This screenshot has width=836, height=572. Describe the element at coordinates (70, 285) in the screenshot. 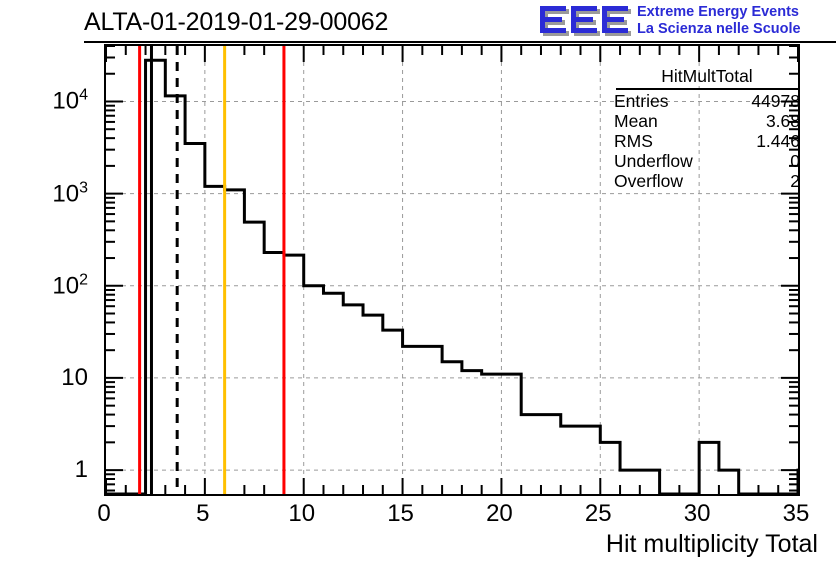

I see `y-tick-label: 10²` at that location.